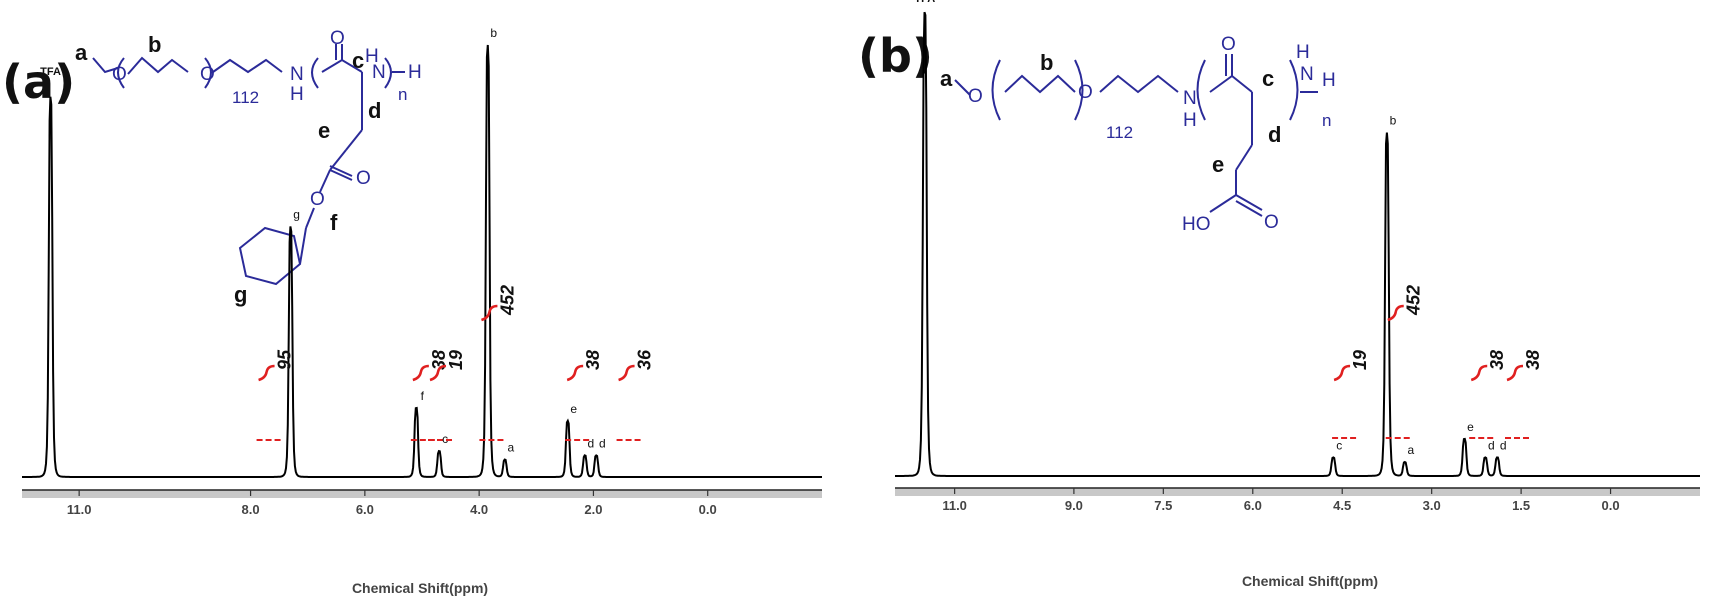  Describe the element at coordinates (379, 72) in the screenshot. I see `struct-a-amine-n: N` at that location.